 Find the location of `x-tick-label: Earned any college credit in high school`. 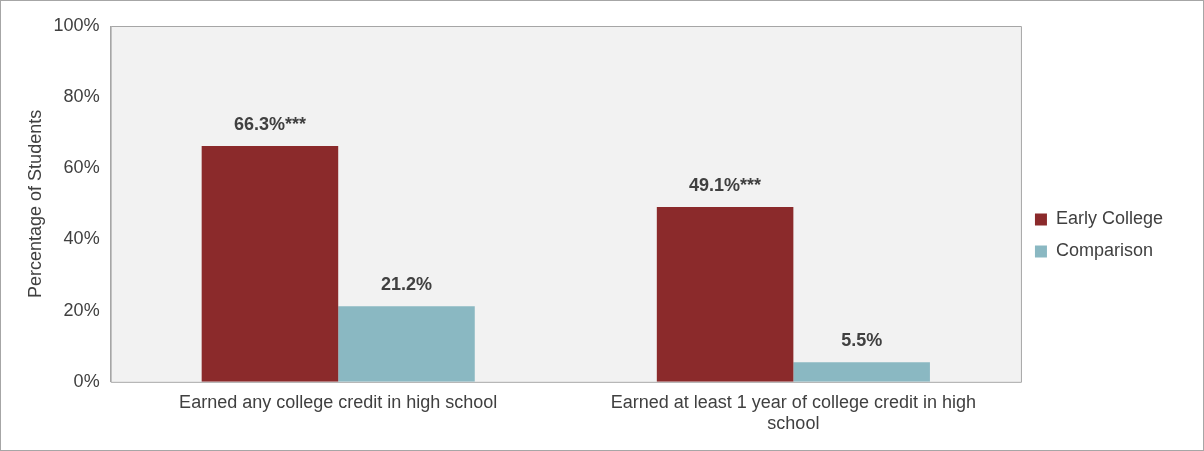

x-tick-label: Earned any college credit in high school is located at coordinates (338, 401).